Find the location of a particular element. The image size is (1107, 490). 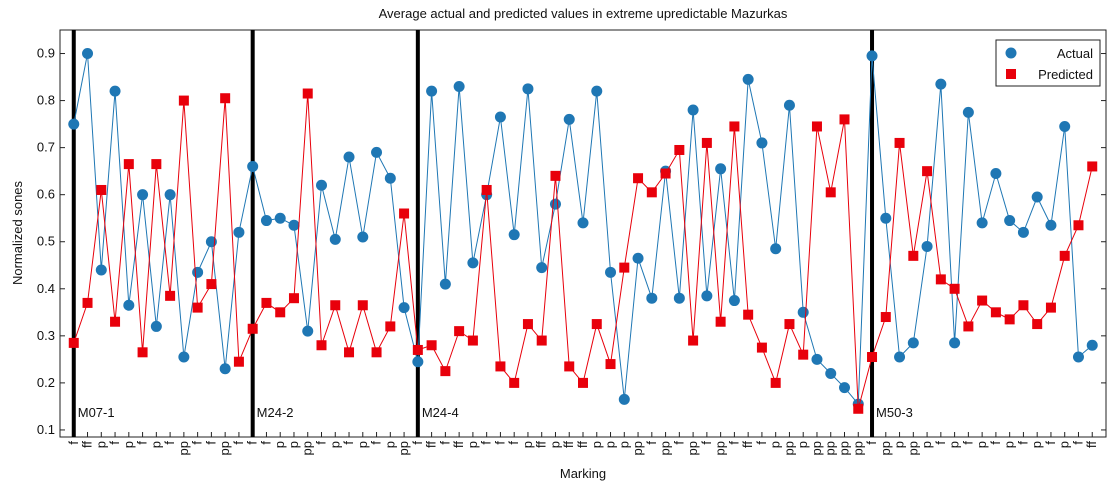

y-tick-label: 0.9 is located at coordinates (46, 53).